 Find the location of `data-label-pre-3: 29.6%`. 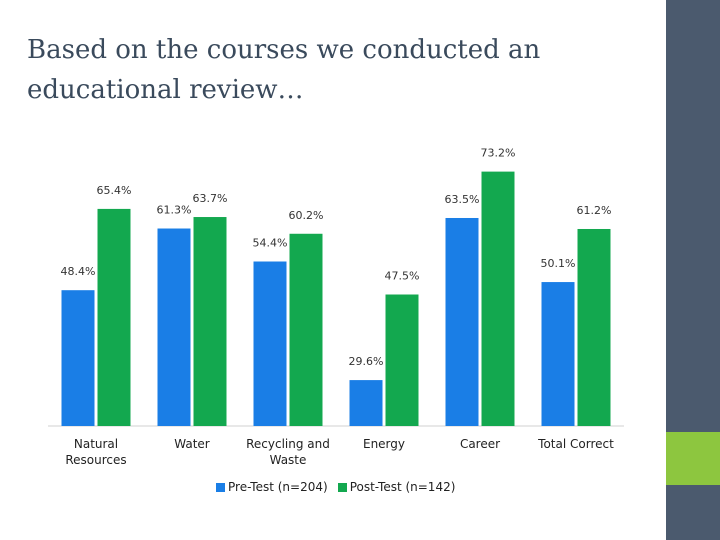

data-label-pre-3: 29.6% is located at coordinates (366, 361).